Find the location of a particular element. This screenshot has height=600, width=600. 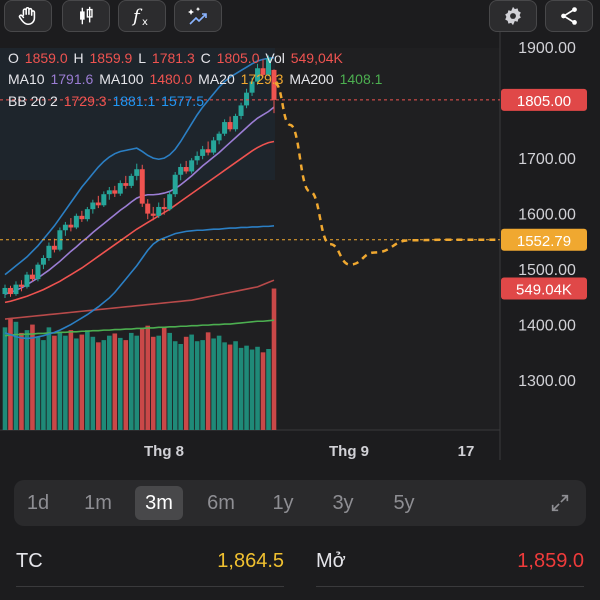

share-button is located at coordinates (569, 16).